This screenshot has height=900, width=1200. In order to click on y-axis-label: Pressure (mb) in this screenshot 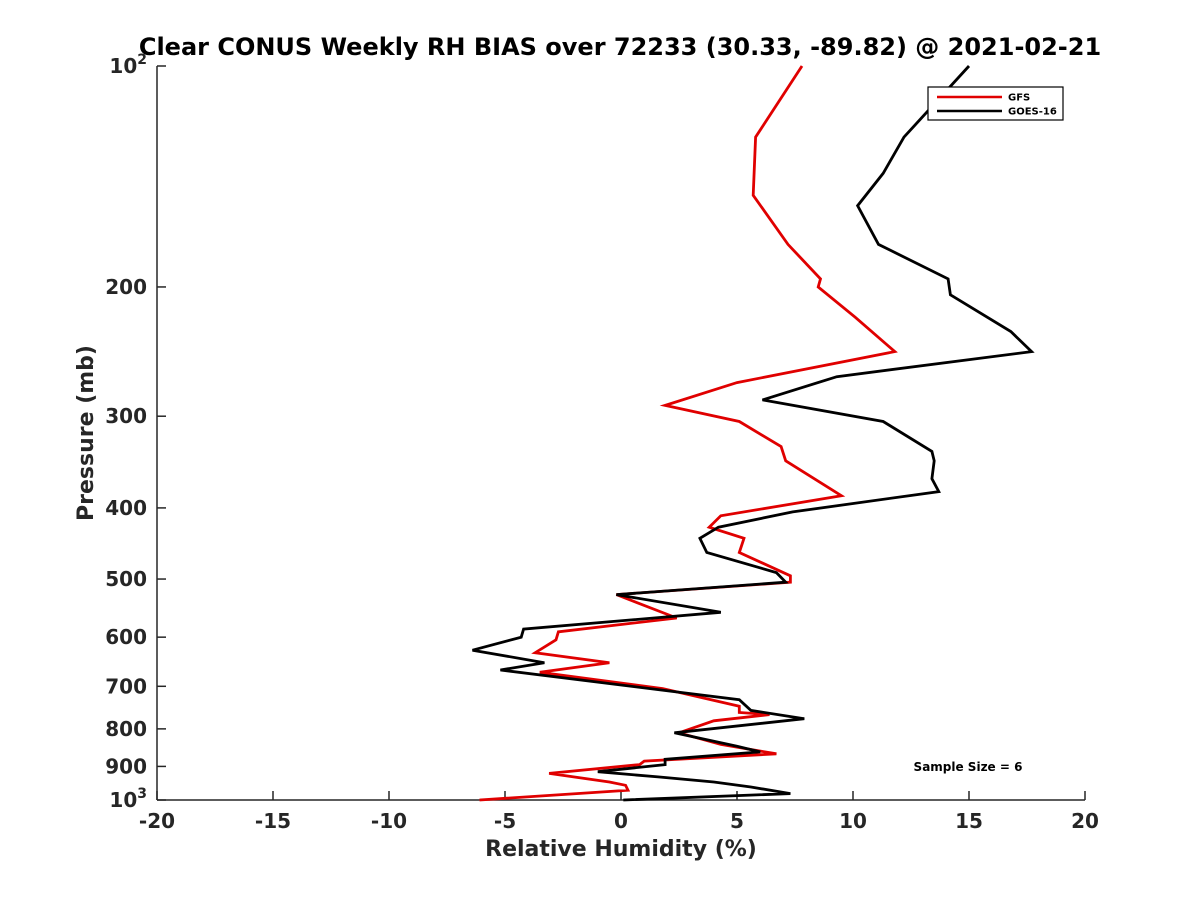, I will do `click(86, 433)`.